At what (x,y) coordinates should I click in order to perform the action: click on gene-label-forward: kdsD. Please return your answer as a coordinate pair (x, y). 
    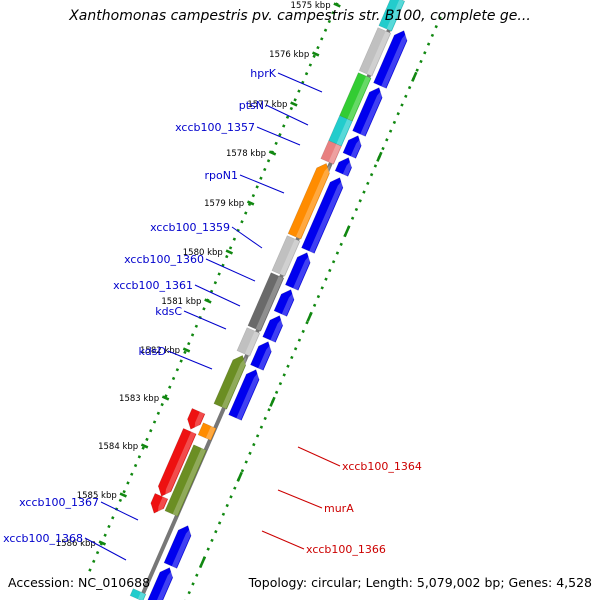
    Looking at the image, I should click on (152, 351).